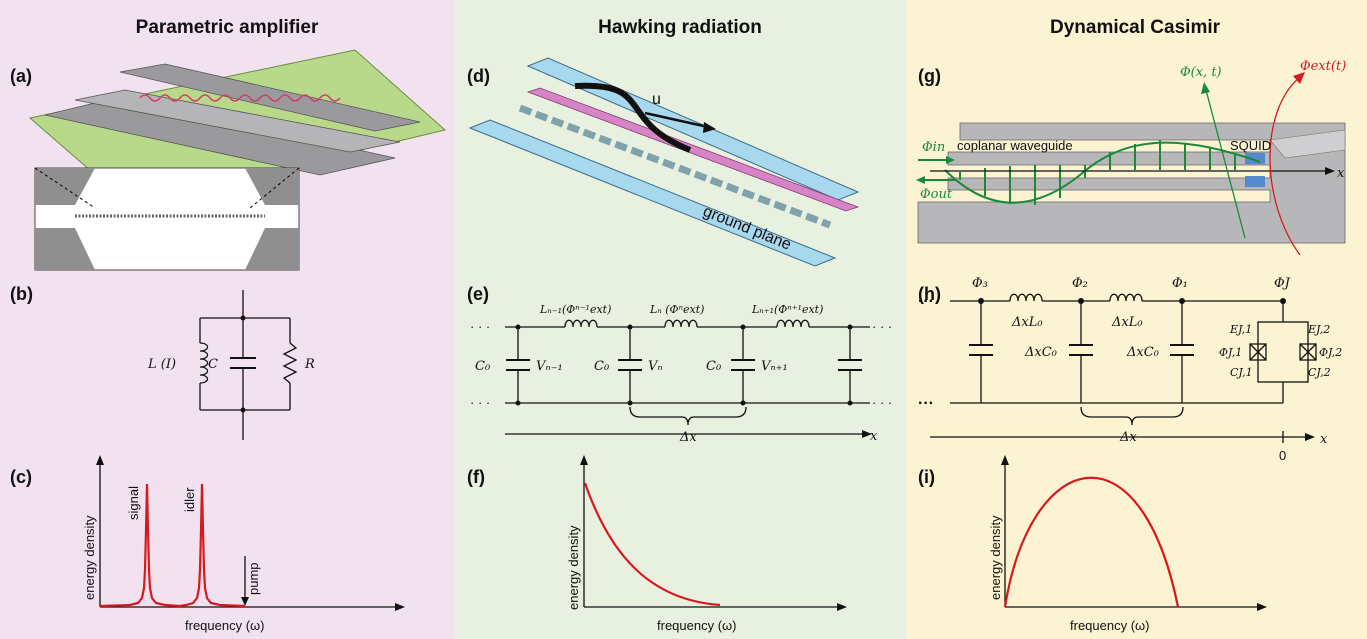 Image resolution: width=1367 pixels, height=639 pixels. What do you see at coordinates (478, 294) in the screenshot?
I see `panel-label-e: (e)` at bounding box center [478, 294].